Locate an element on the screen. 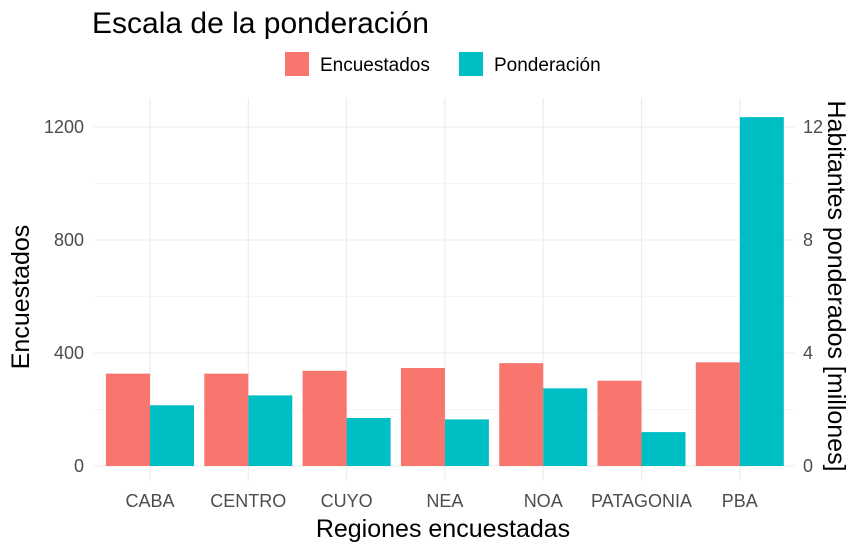 This screenshot has height=548, width=866. bar-ponderacin-centro is located at coordinates (270, 430).